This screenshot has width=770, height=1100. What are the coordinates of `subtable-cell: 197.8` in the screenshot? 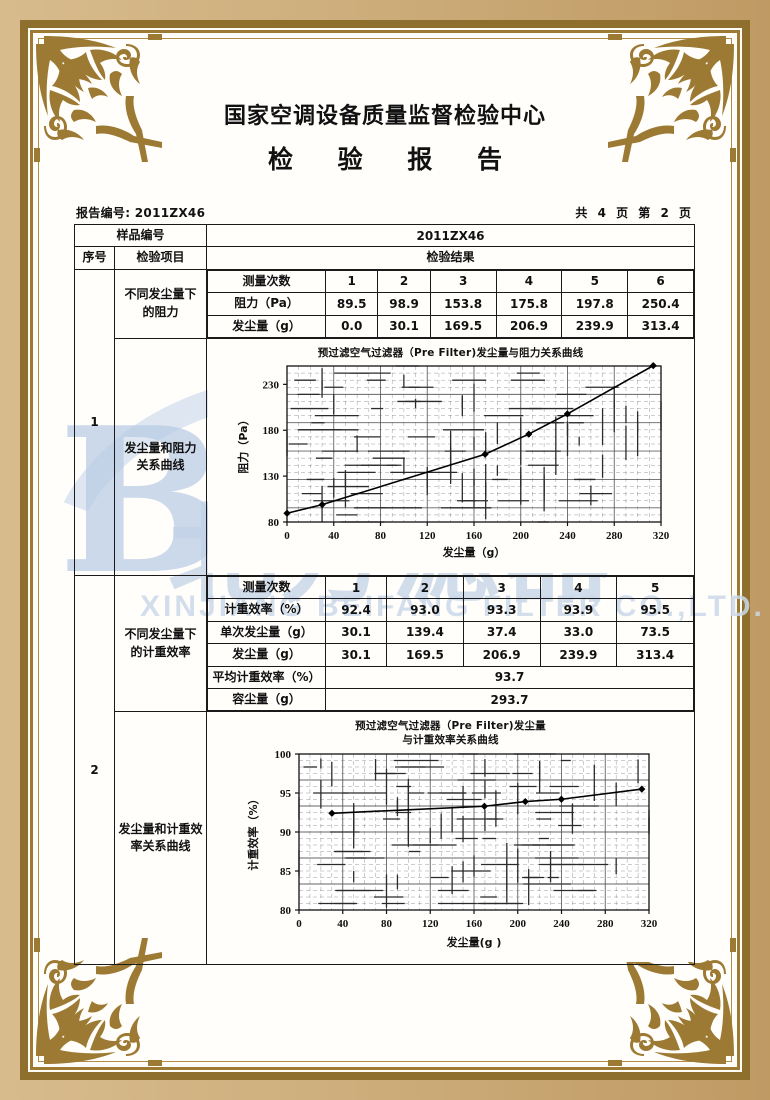 It's located at (595, 304).